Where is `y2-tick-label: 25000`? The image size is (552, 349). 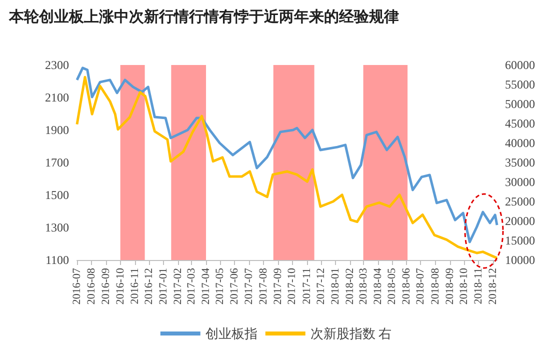 y2-tick-label: 25000 is located at coordinates (520, 201).